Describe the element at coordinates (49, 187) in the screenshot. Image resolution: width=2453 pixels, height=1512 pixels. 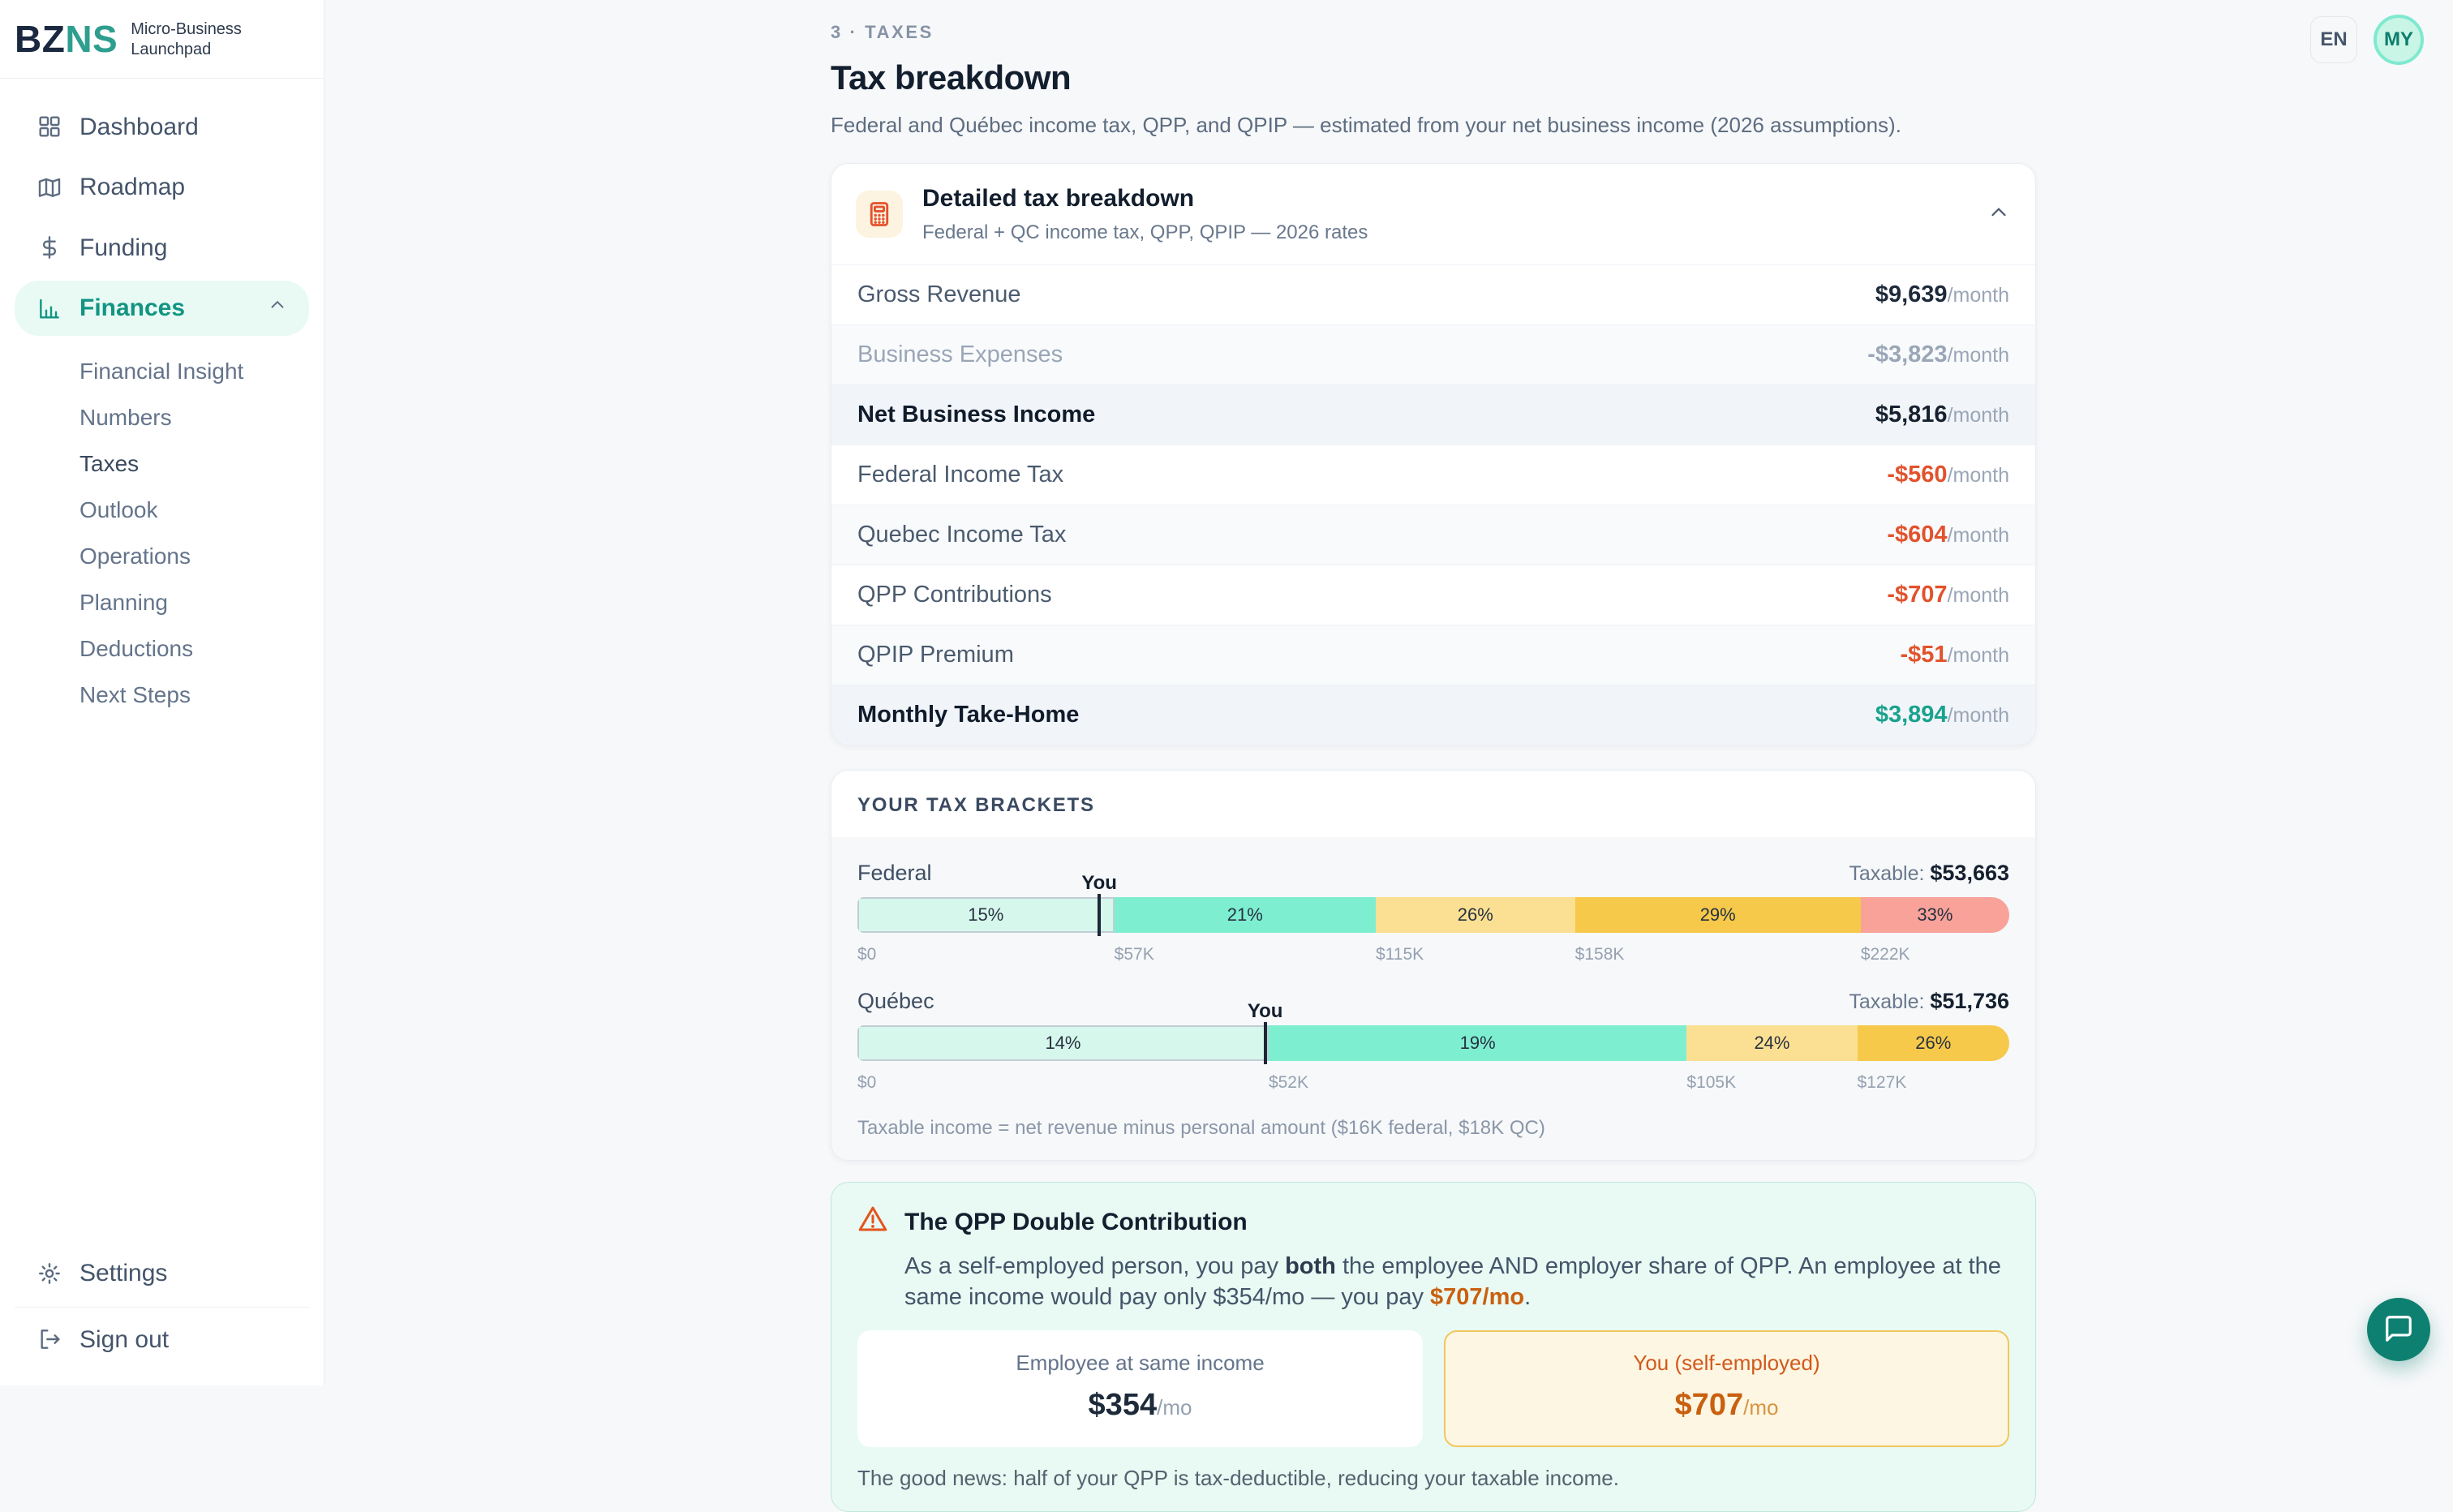
I see `map-icon` at that location.